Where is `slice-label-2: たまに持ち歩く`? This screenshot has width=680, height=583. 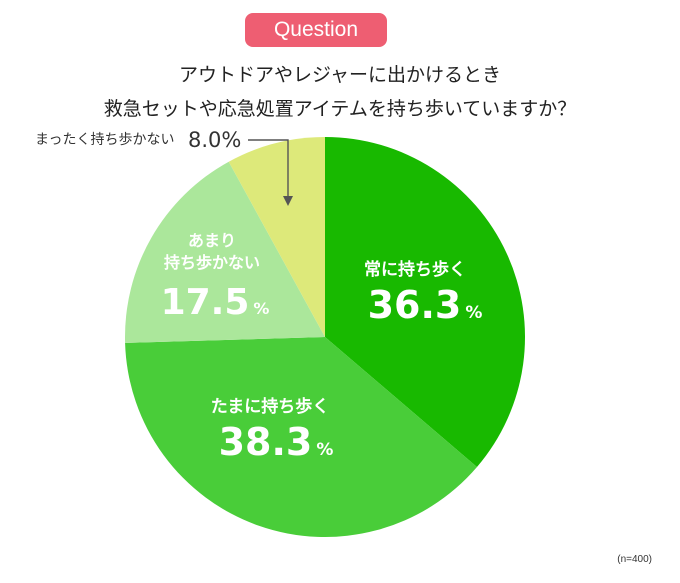
slice-label-2: たまに持ち歩く is located at coordinates (270, 406).